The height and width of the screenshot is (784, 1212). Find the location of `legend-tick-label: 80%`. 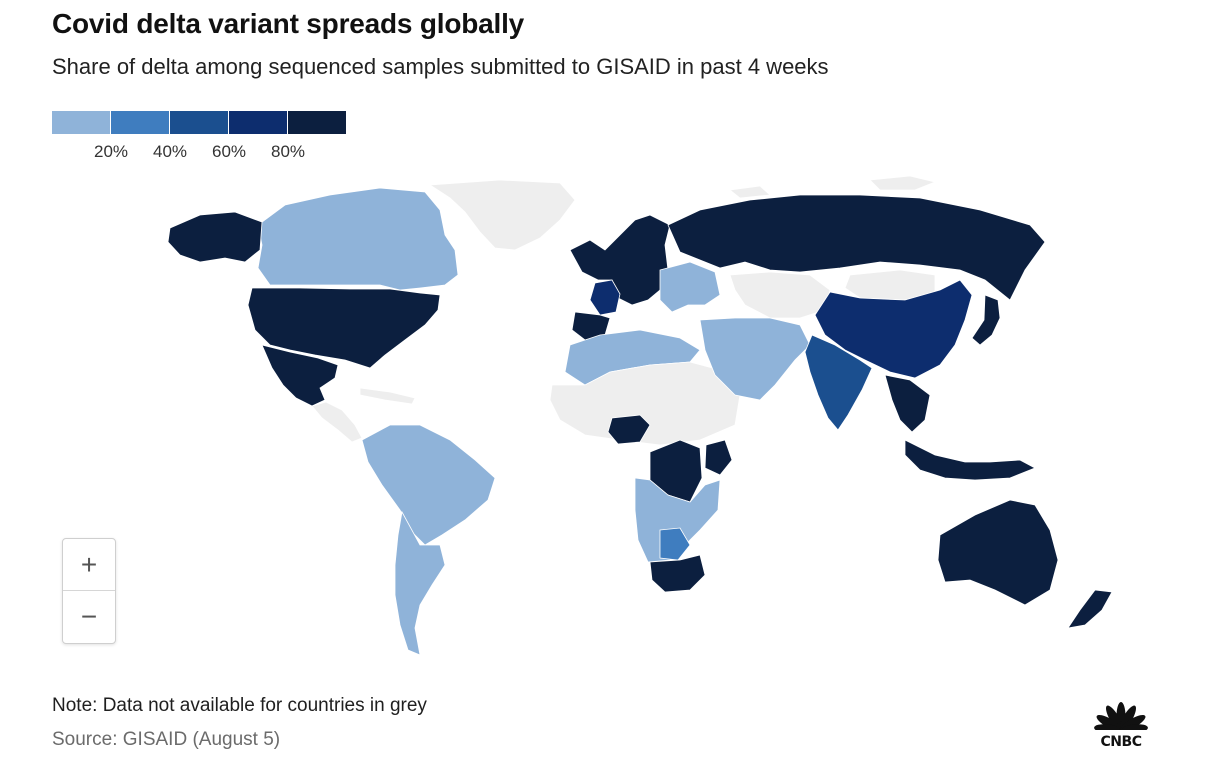

legend-tick-label: 80% is located at coordinates (288, 151).